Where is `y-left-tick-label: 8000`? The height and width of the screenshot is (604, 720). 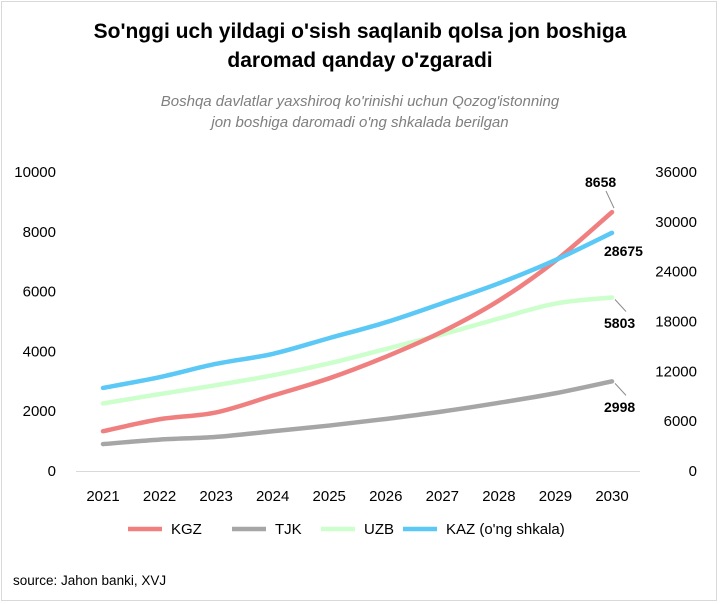 y-left-tick-label: 8000 is located at coordinates (39, 232).